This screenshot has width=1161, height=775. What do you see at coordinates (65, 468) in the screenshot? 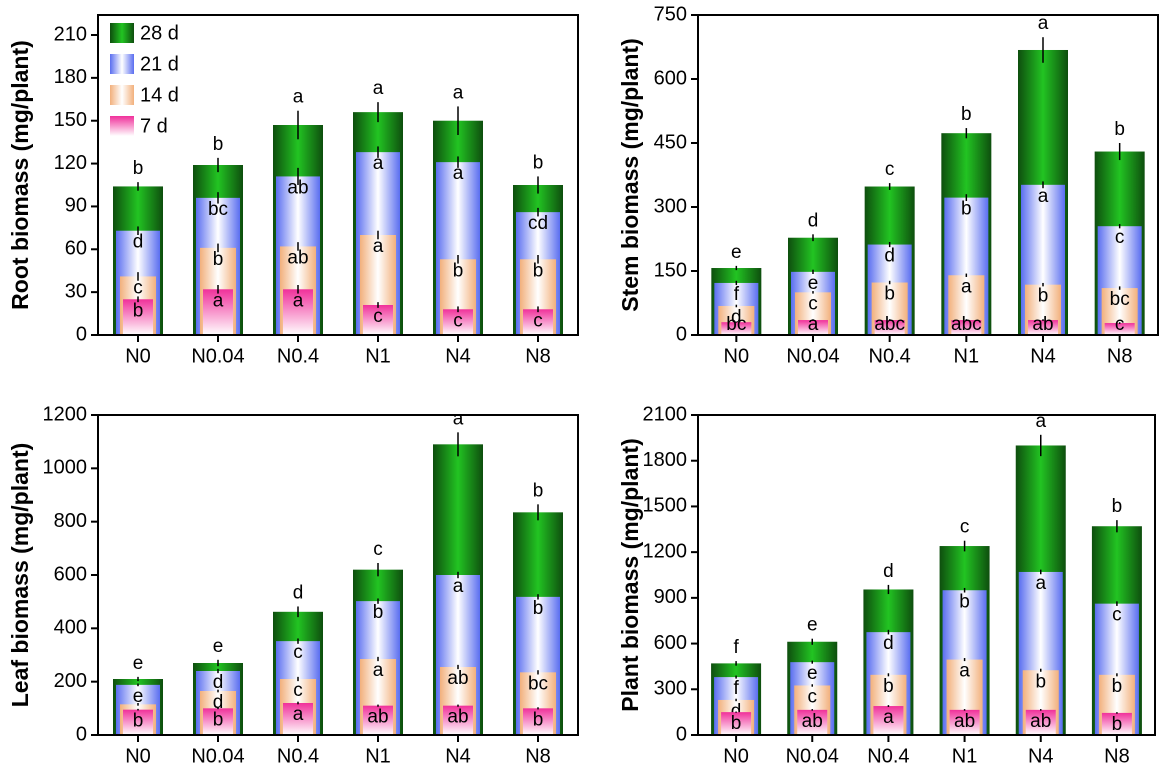
I see `y-tick-label: 1000` at bounding box center [65, 468].